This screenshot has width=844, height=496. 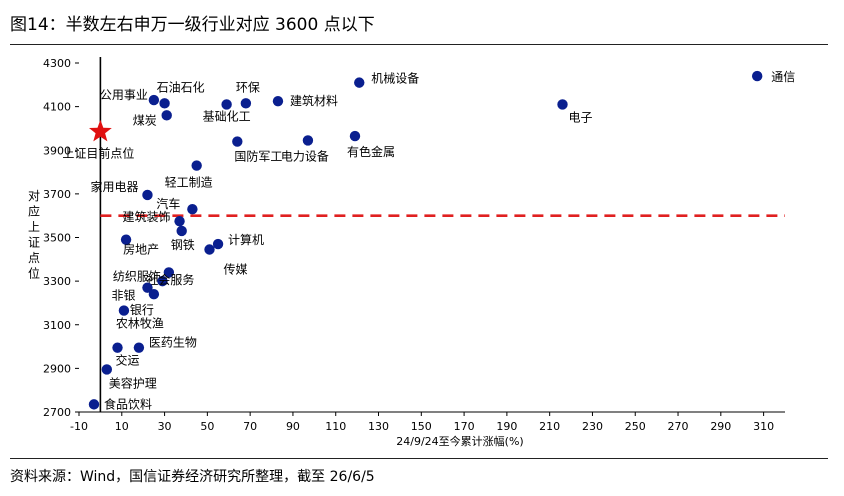 I want to click on x-tick-label: 150, so click(x=421, y=426).